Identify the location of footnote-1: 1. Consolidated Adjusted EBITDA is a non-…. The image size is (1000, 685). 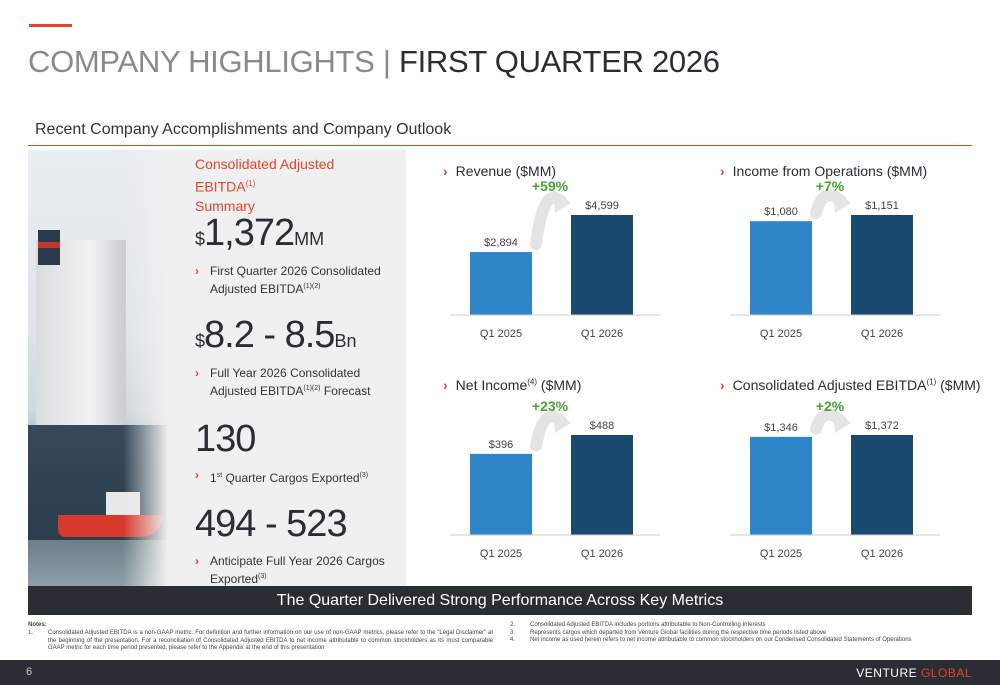
(260, 640).